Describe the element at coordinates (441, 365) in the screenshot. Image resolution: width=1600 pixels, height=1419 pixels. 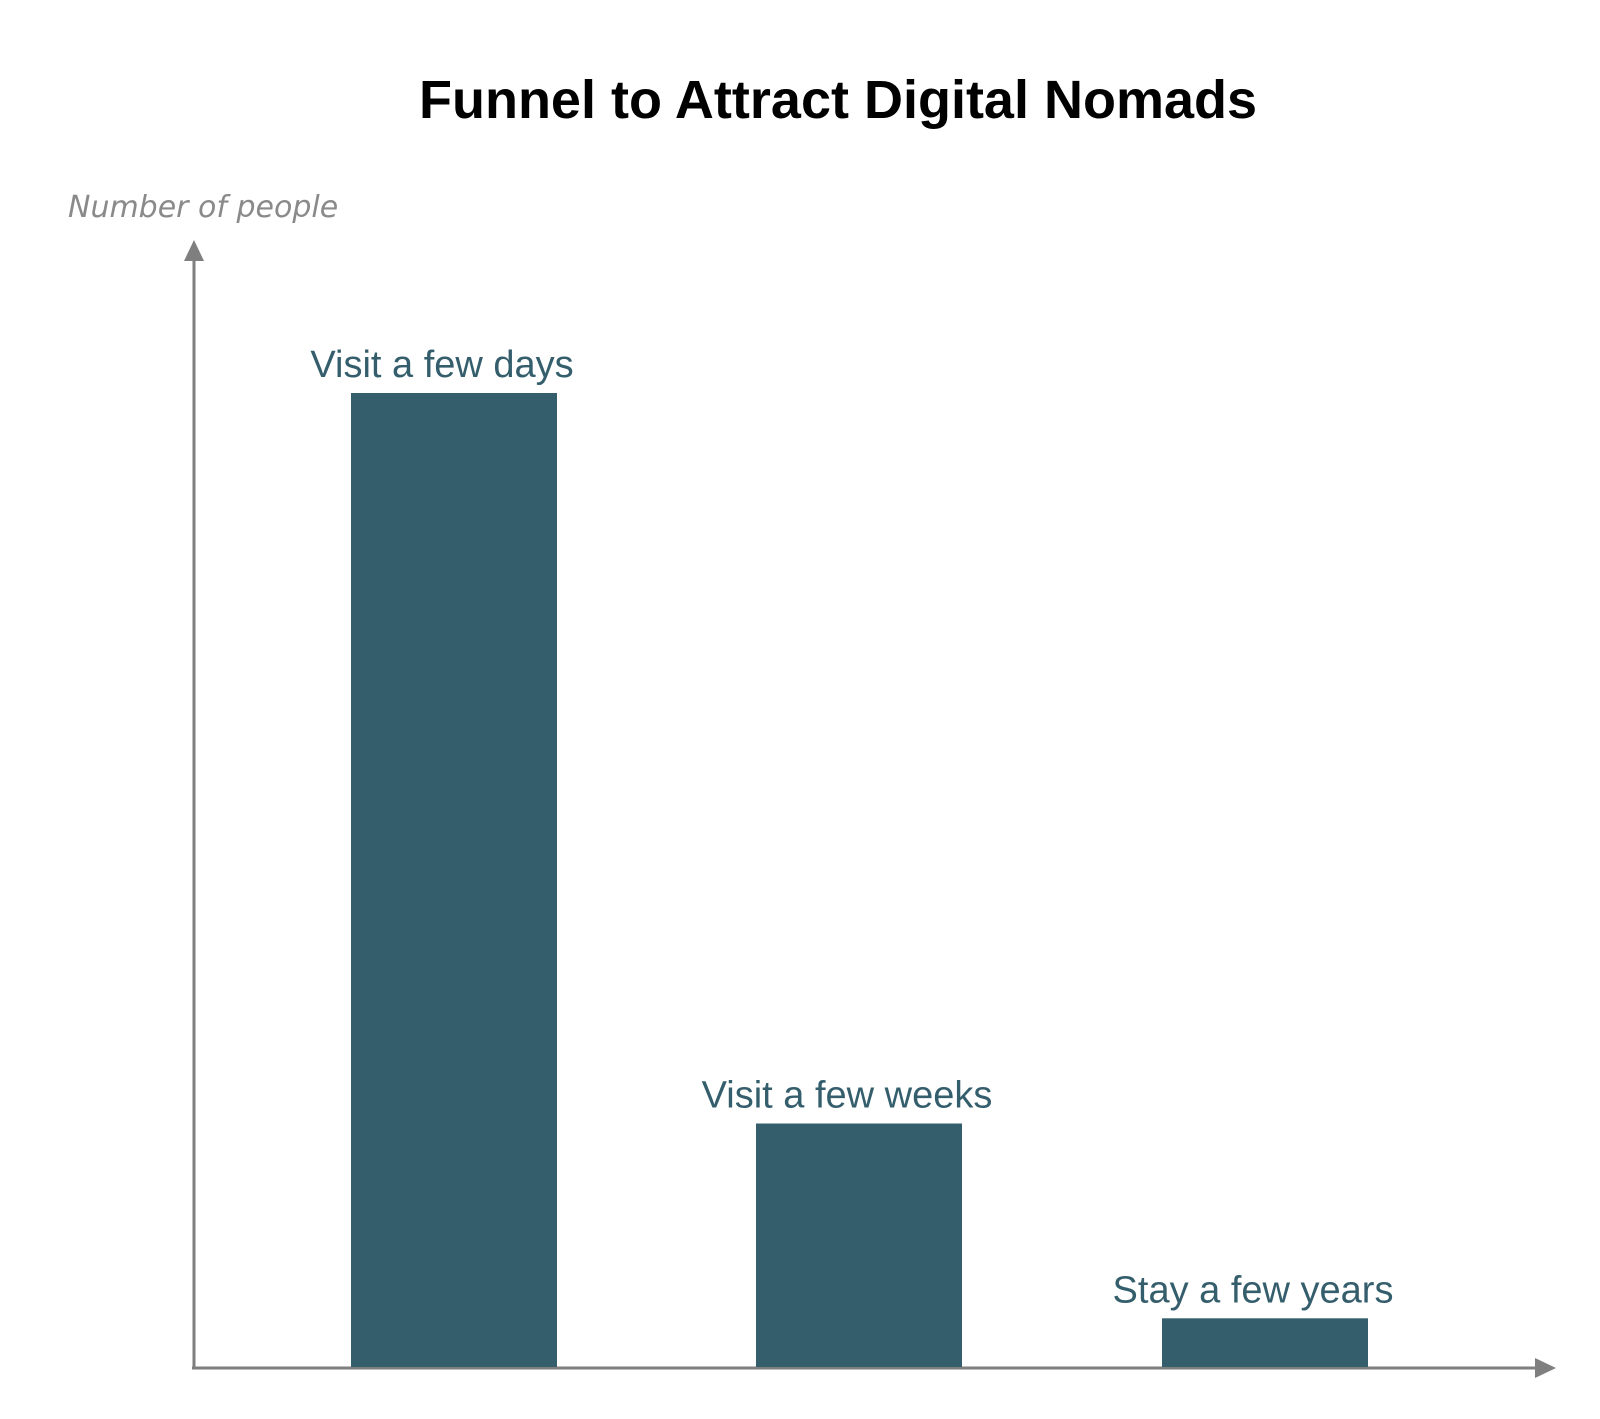
I see `bar-label-1: Visit a few days` at that location.